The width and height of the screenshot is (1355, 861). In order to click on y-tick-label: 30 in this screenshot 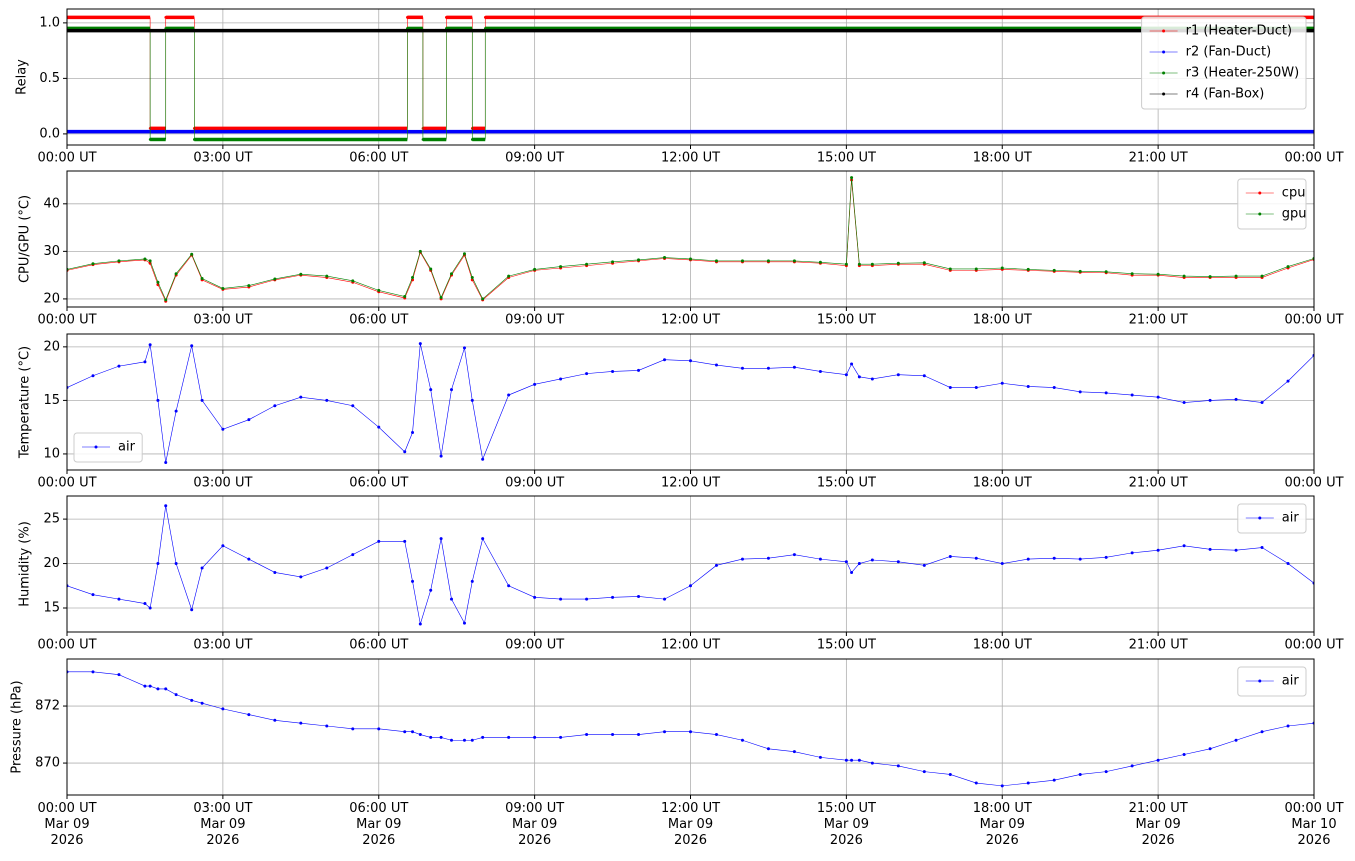, I will do `click(51, 251)`.